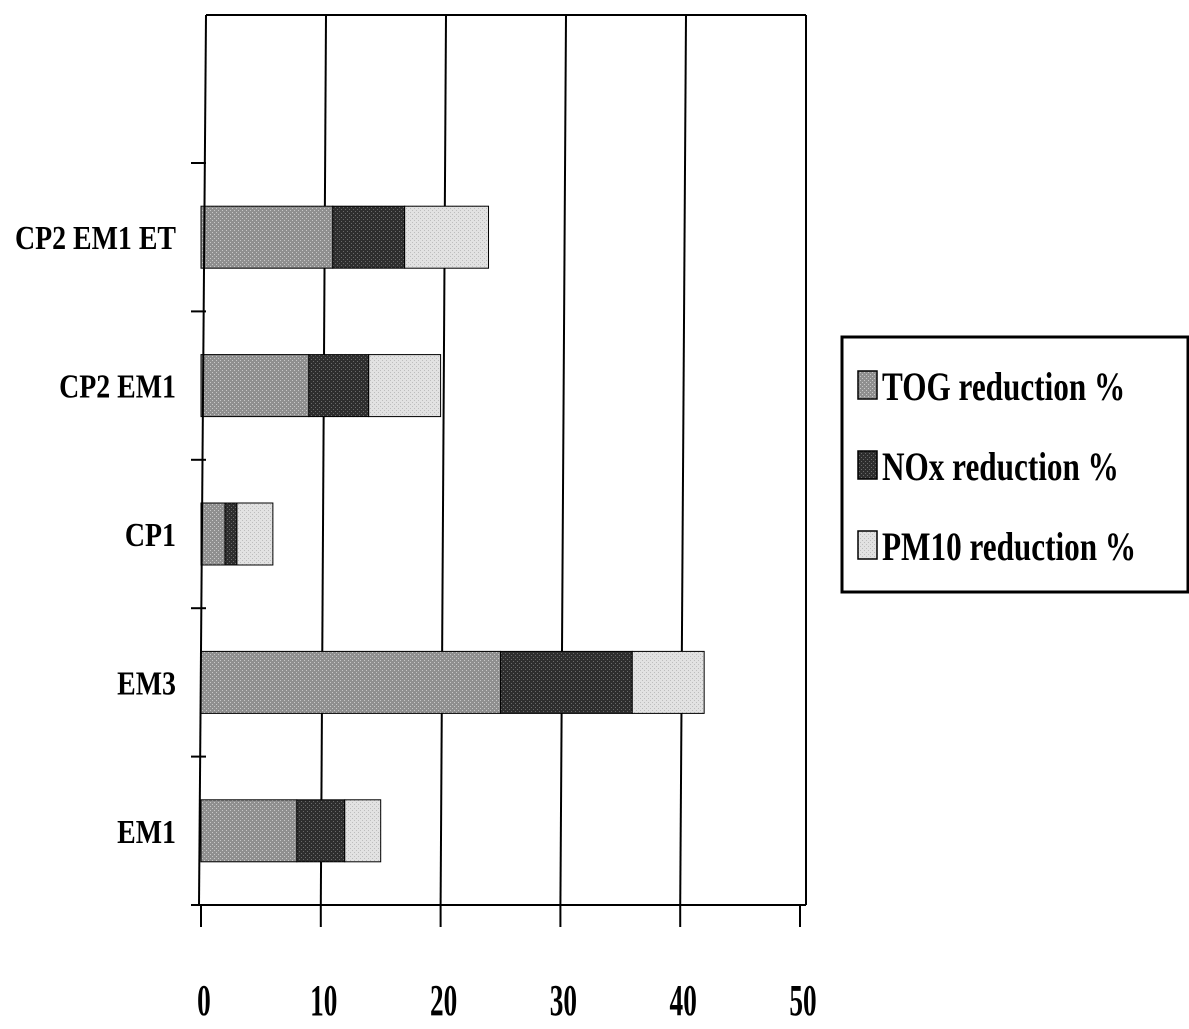  What do you see at coordinates (350, 682) in the screenshot?
I see `bar-em3-tog` at bounding box center [350, 682].